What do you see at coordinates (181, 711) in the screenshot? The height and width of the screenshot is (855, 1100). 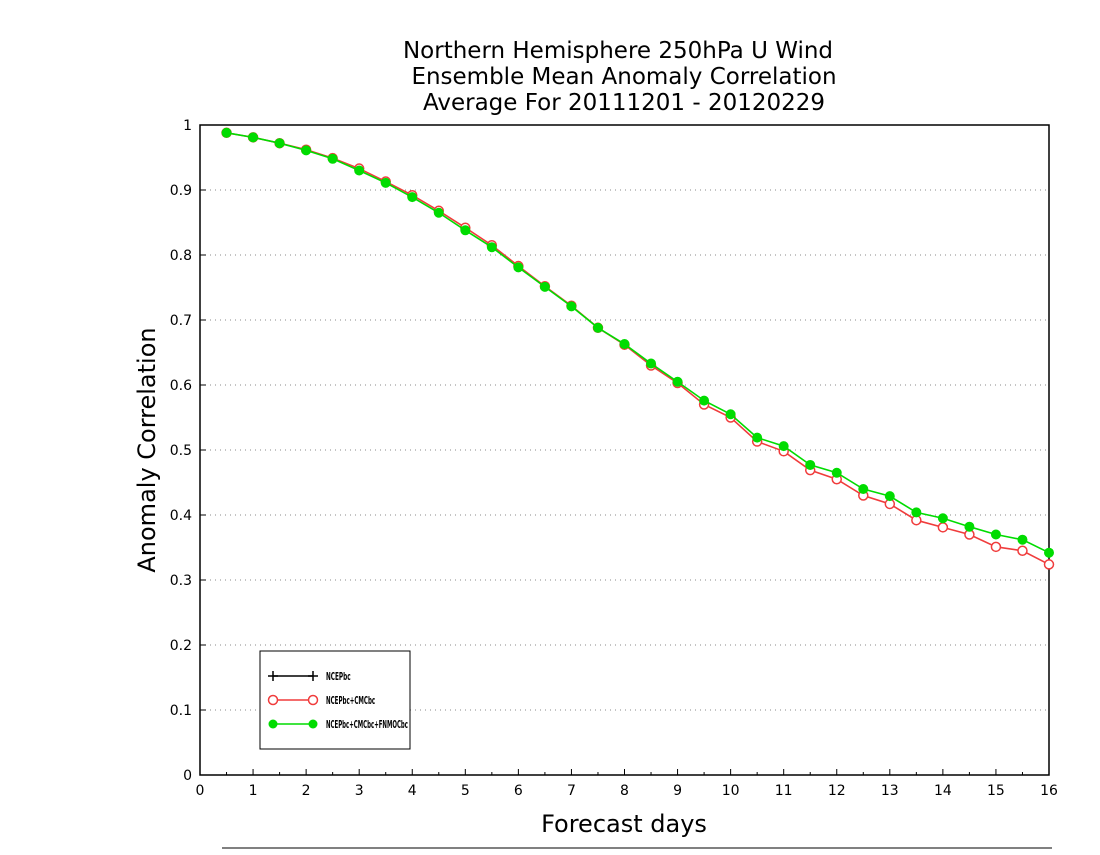 I see `y-tick-label: 0.1` at bounding box center [181, 711].